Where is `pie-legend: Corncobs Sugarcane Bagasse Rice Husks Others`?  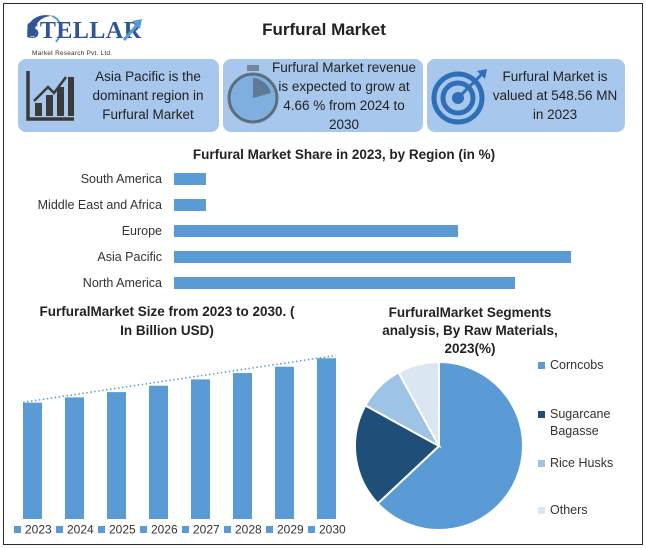 pie-legend: Corncobs Sugarcane Bagasse Rice Husks Others is located at coordinates (586, 439).